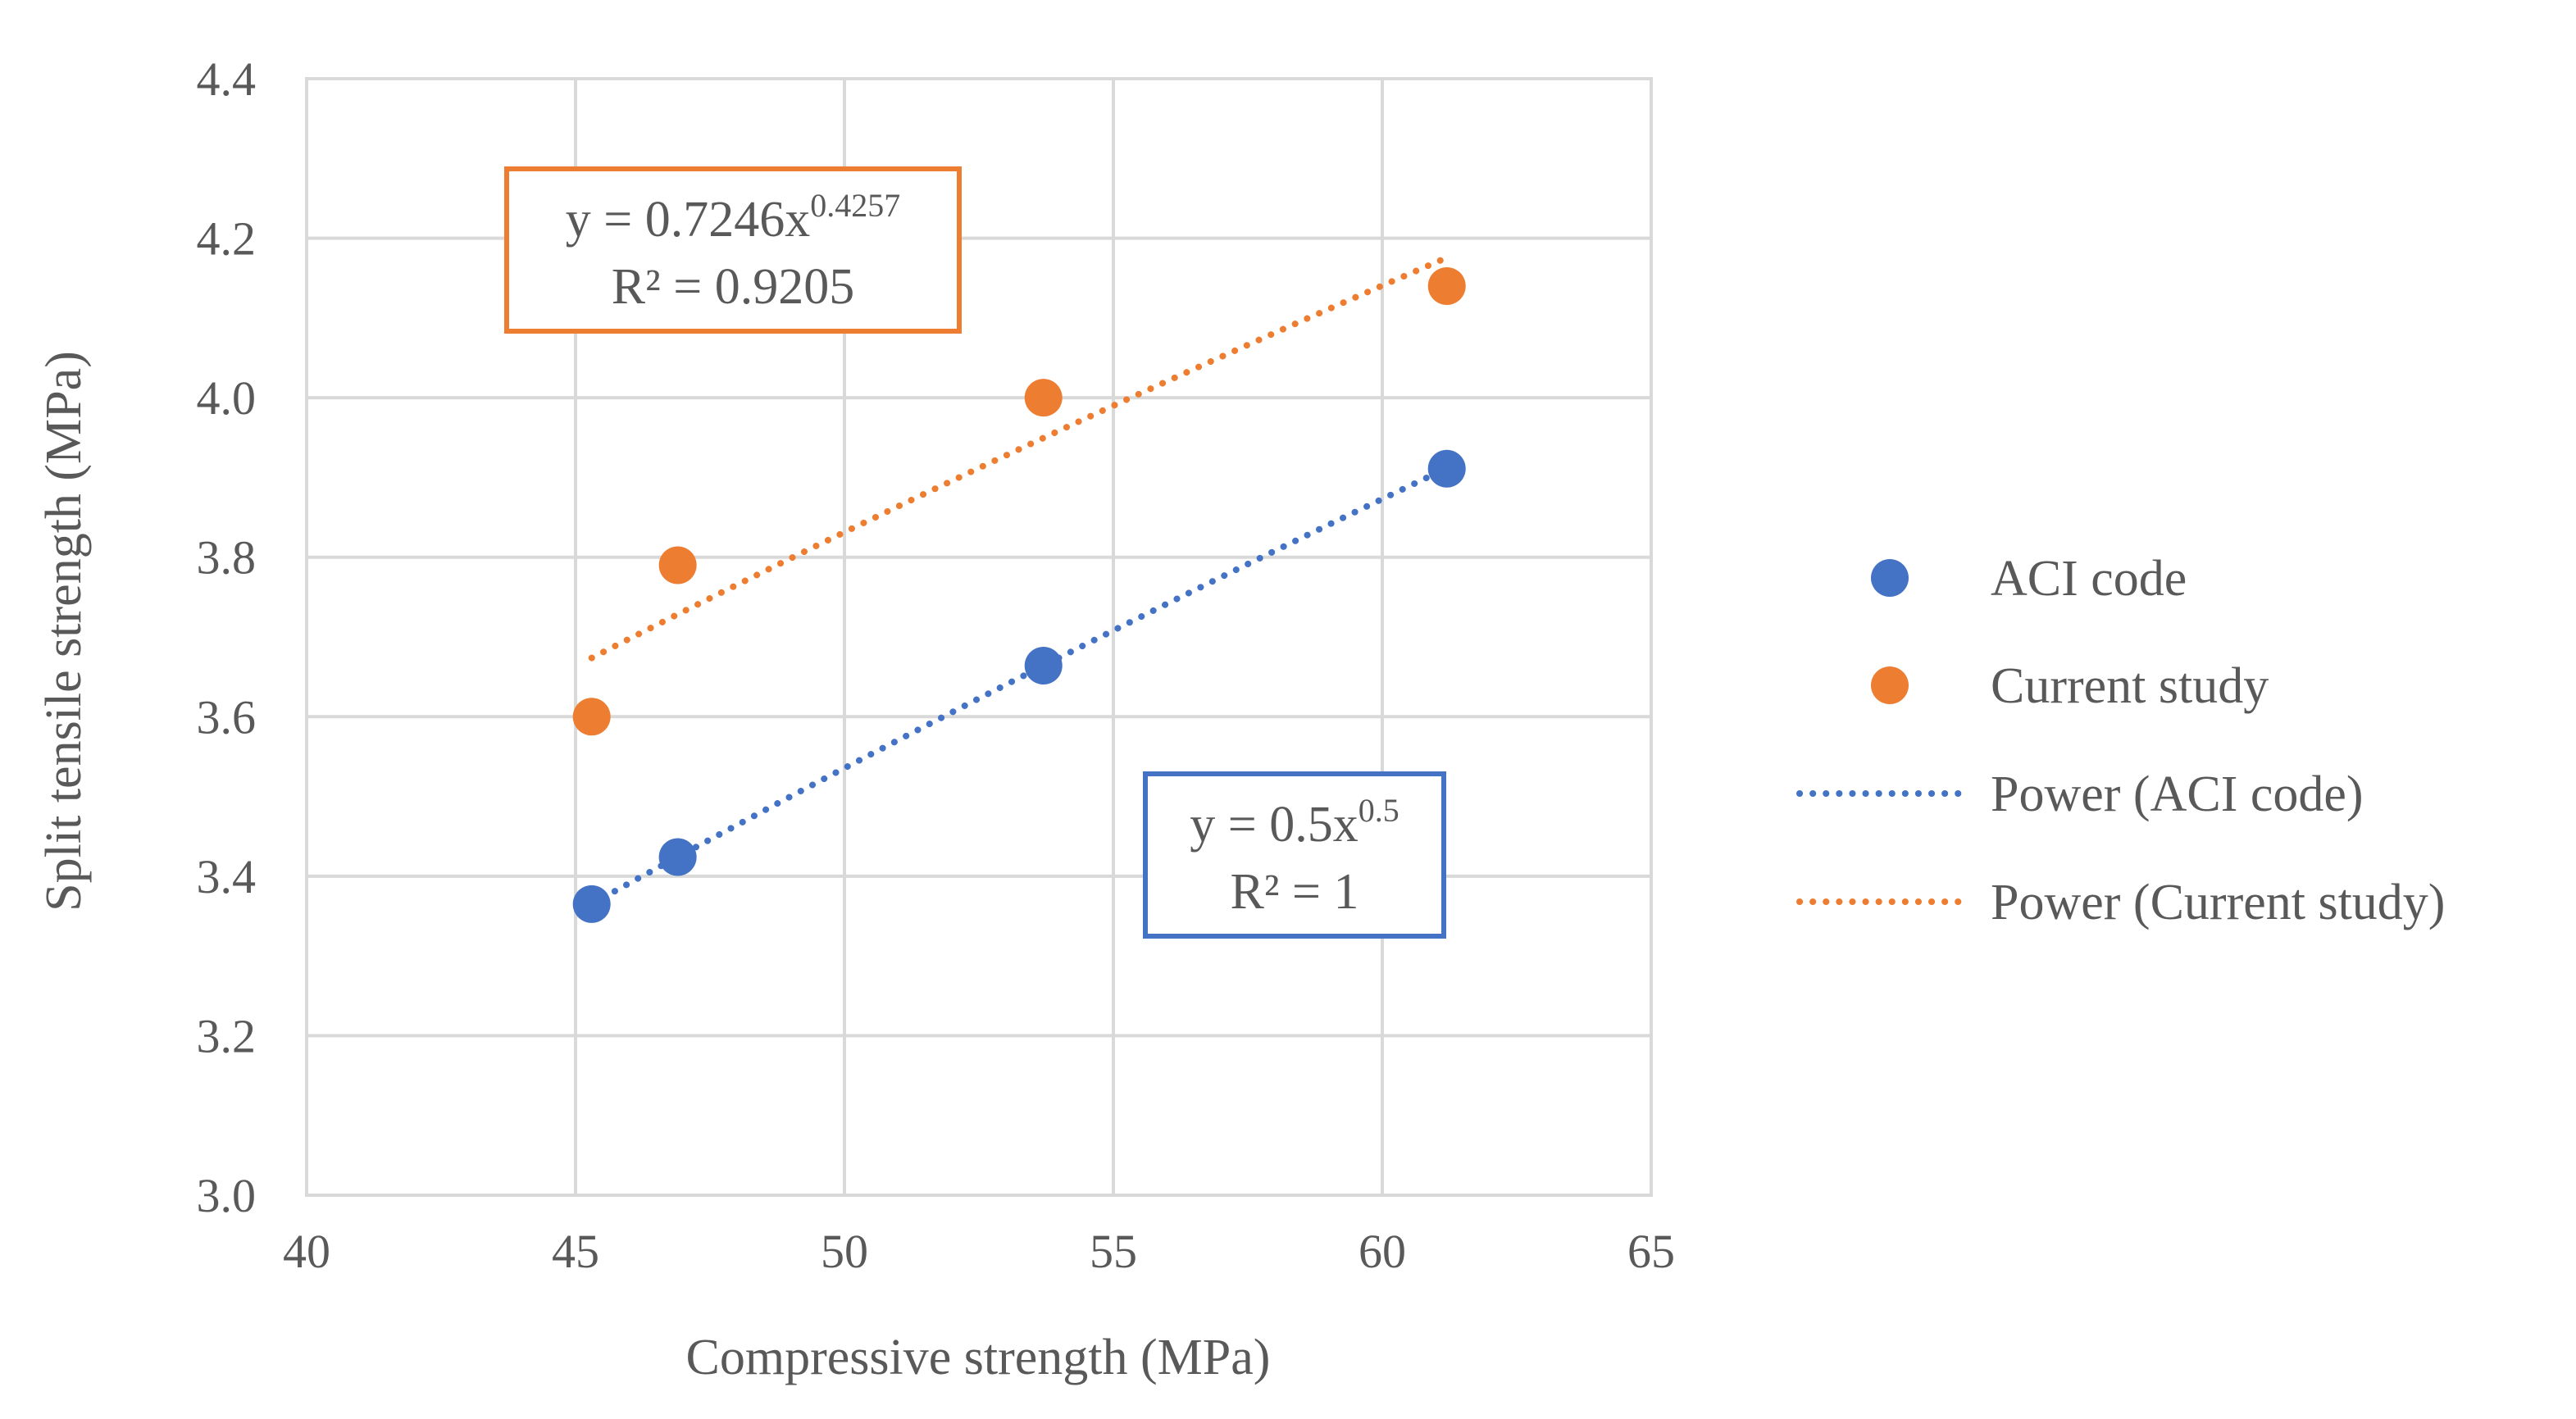  I want to click on x-tick-label: 55, so click(1113, 1251).